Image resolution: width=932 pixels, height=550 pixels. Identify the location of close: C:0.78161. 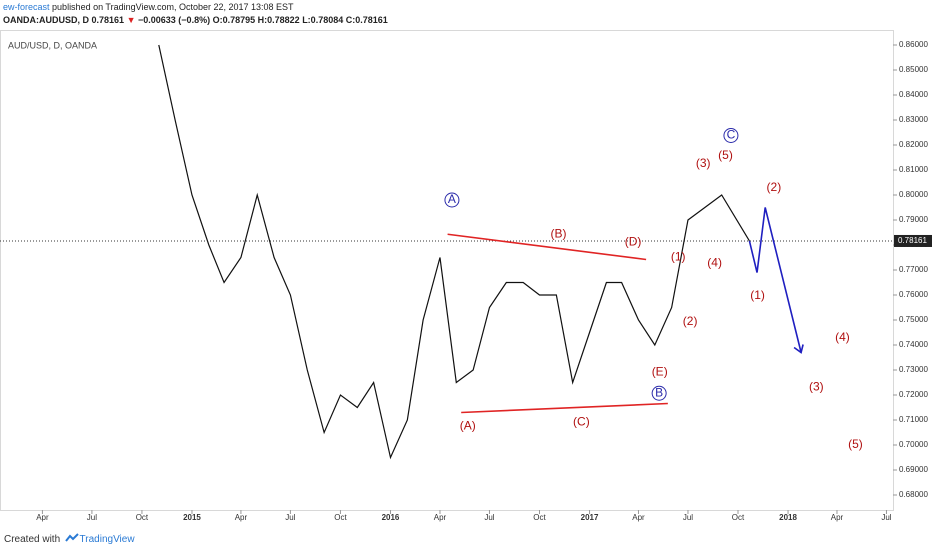
(366, 20).